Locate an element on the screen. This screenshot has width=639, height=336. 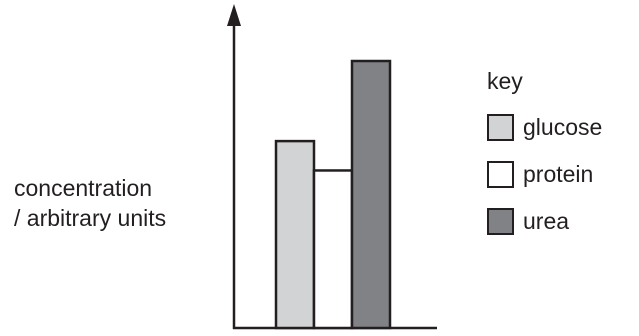
legend-item-protein: protein is located at coordinates (544, 174).